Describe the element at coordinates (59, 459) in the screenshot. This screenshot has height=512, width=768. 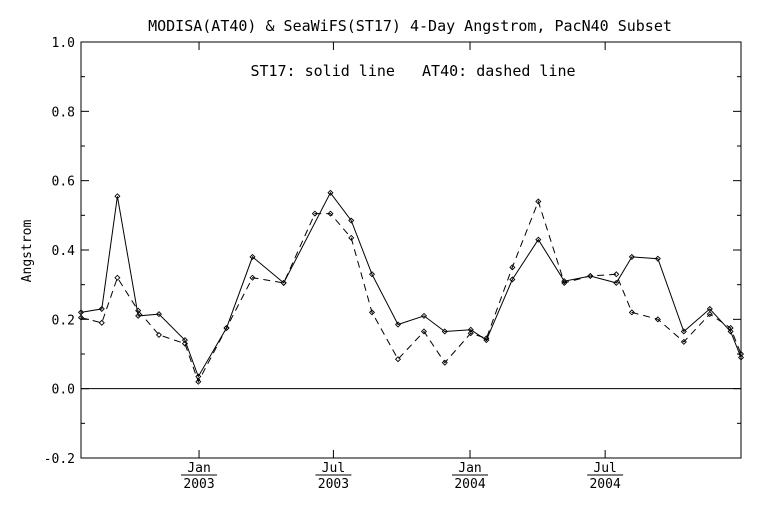
I see `y-tick-label: -0.2` at that location.